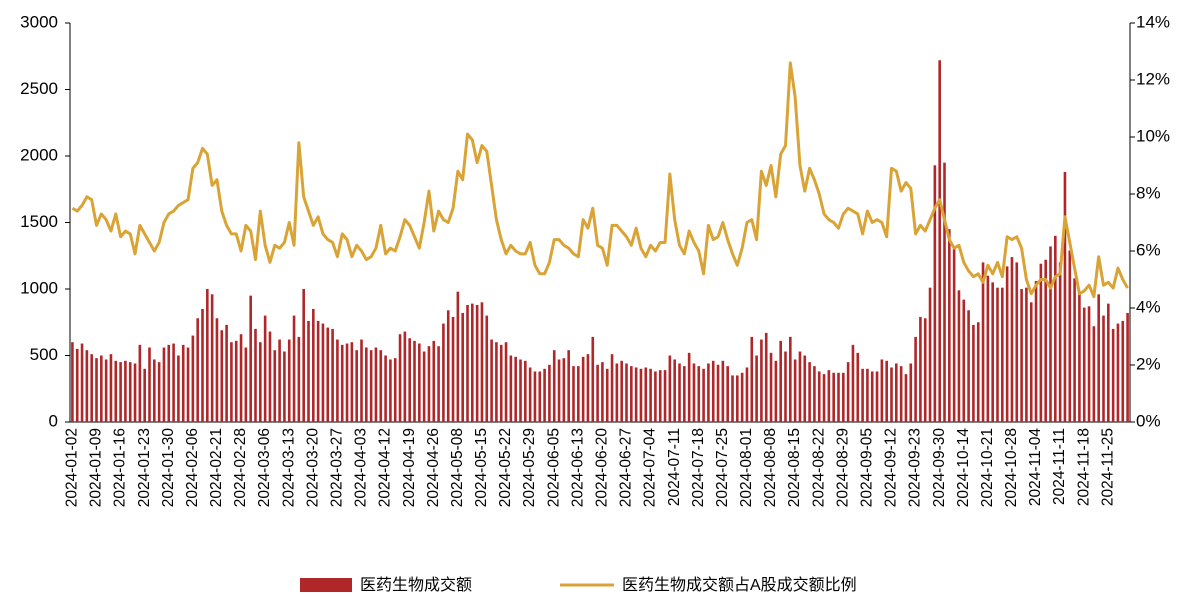 This screenshot has height=597, width=1182. I want to click on x-tick-label: 2024-05-22, so click(505, 467).